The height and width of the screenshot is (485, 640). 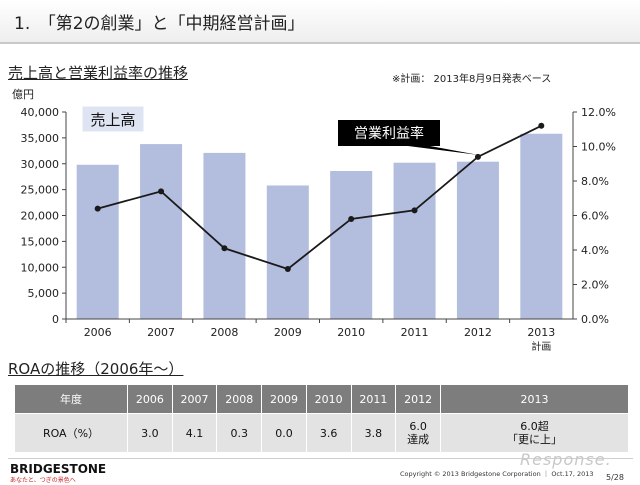 What do you see at coordinates (595, 216) in the screenshot?
I see `y-right-tick-label: 6.0%` at bounding box center [595, 216].